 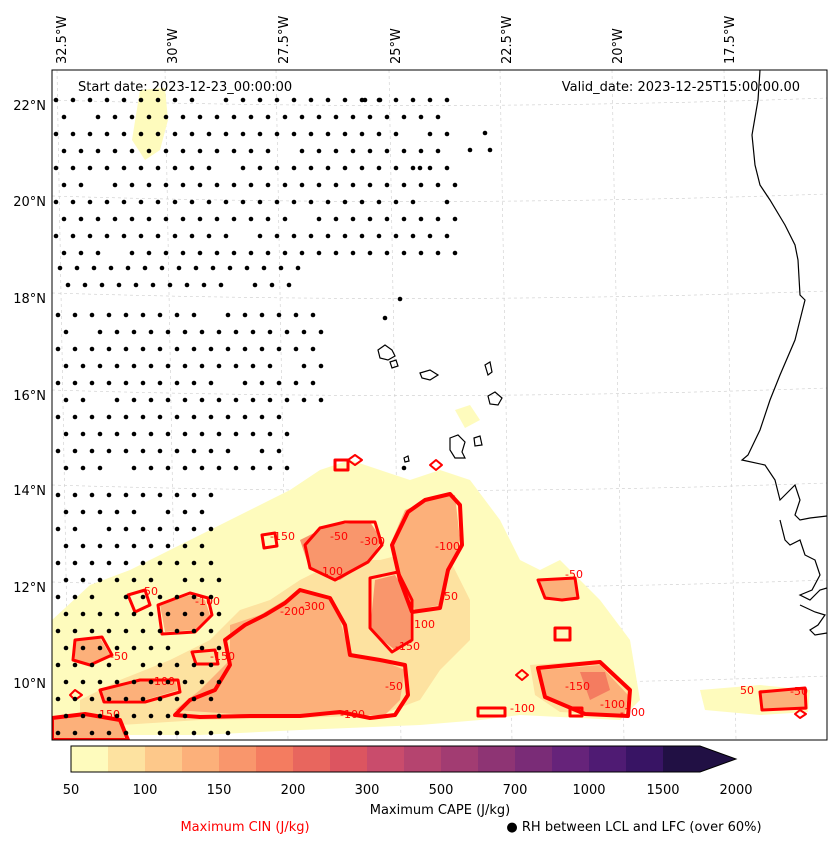 I want to click on cape-high-region, so click(x=425, y=552).